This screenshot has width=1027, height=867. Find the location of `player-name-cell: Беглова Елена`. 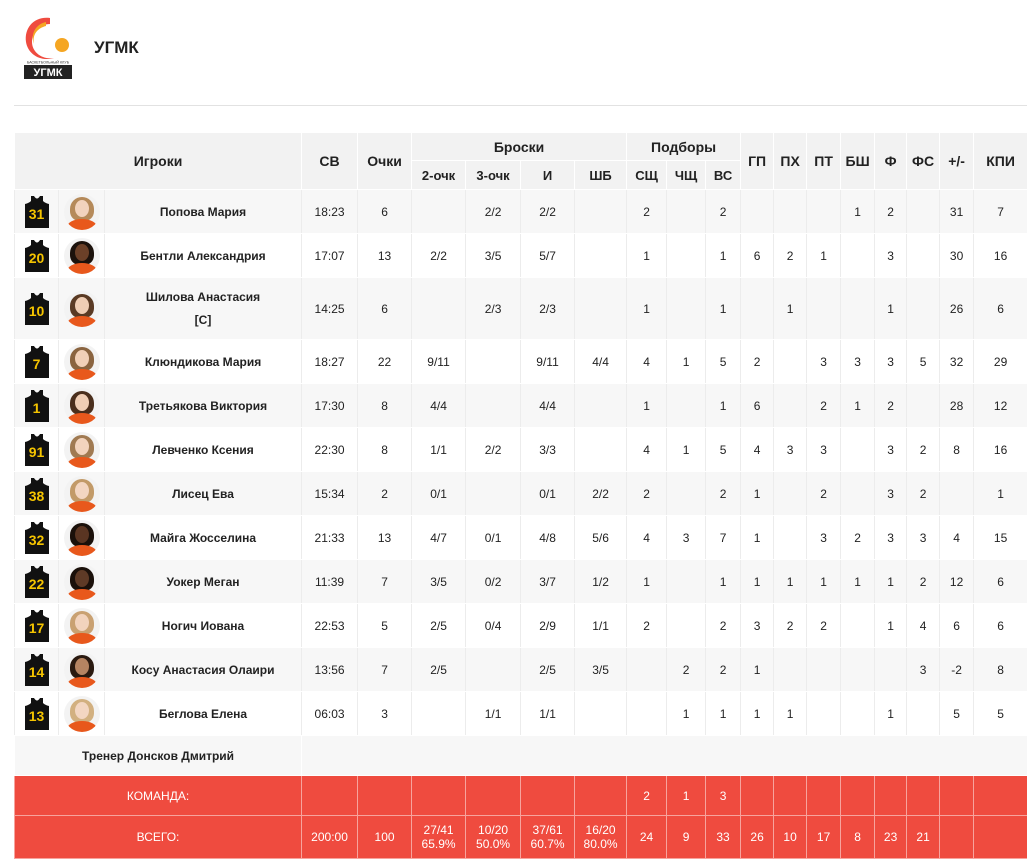

player-name-cell: Беглова Елена is located at coordinates (203, 713).